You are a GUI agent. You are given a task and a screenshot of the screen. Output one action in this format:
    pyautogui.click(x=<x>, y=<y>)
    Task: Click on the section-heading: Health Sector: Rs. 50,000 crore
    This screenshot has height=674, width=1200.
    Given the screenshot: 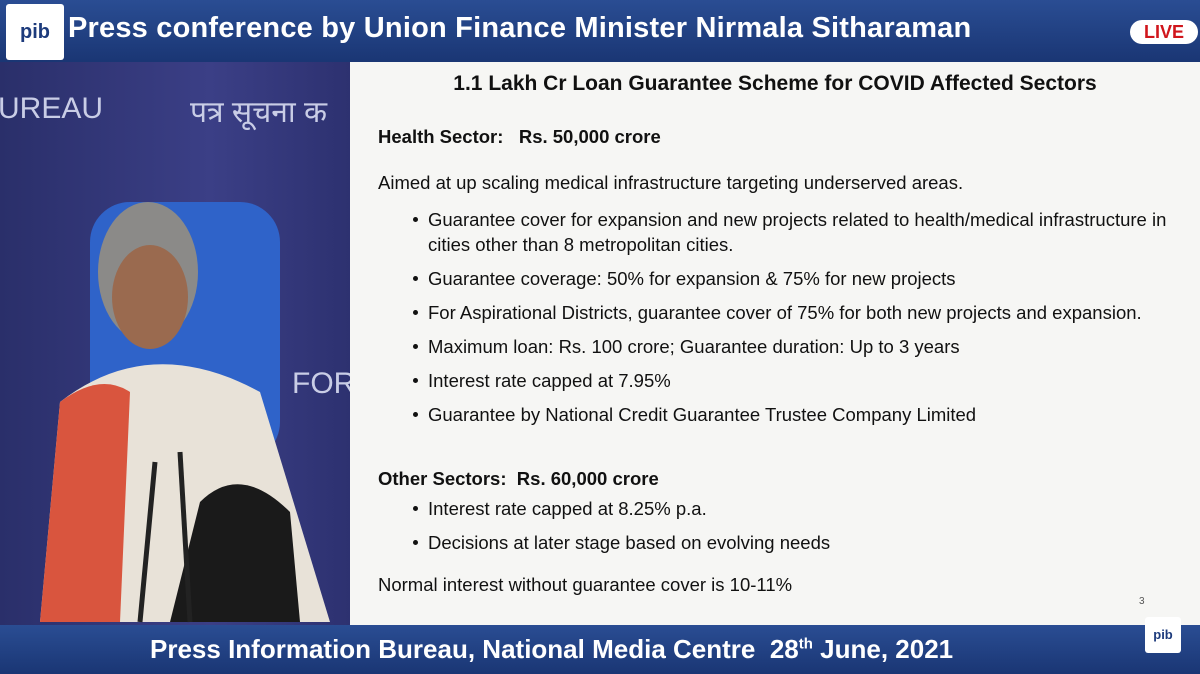 What is the action you would take?
    pyautogui.click(x=519, y=137)
    